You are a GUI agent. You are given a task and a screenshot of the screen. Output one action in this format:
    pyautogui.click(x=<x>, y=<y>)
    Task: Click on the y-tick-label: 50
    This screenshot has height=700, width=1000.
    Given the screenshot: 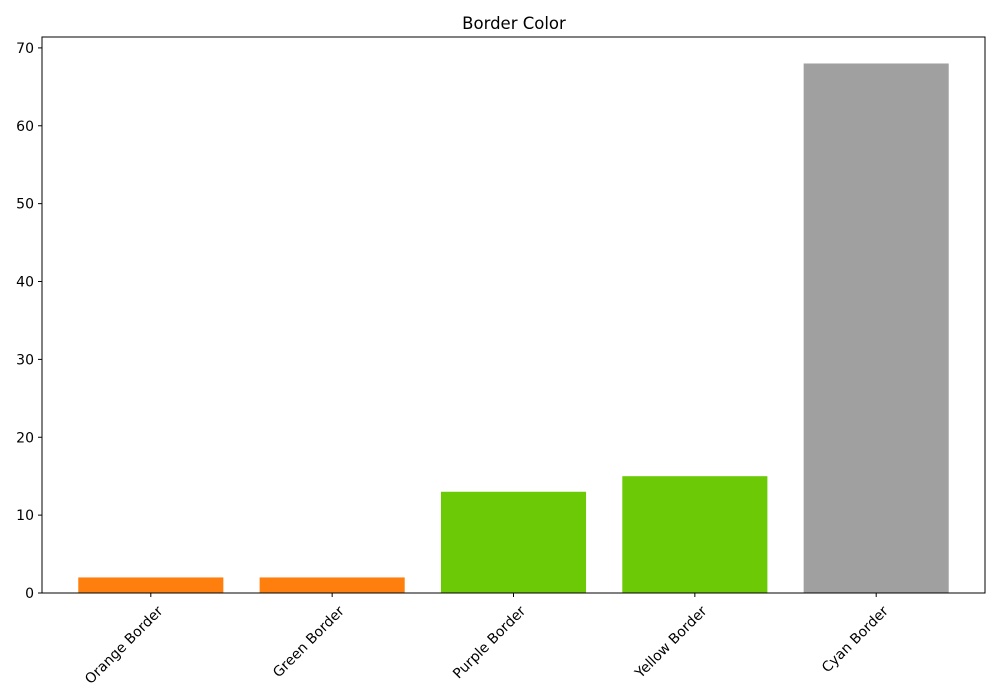 What is the action you would take?
    pyautogui.click(x=25, y=205)
    